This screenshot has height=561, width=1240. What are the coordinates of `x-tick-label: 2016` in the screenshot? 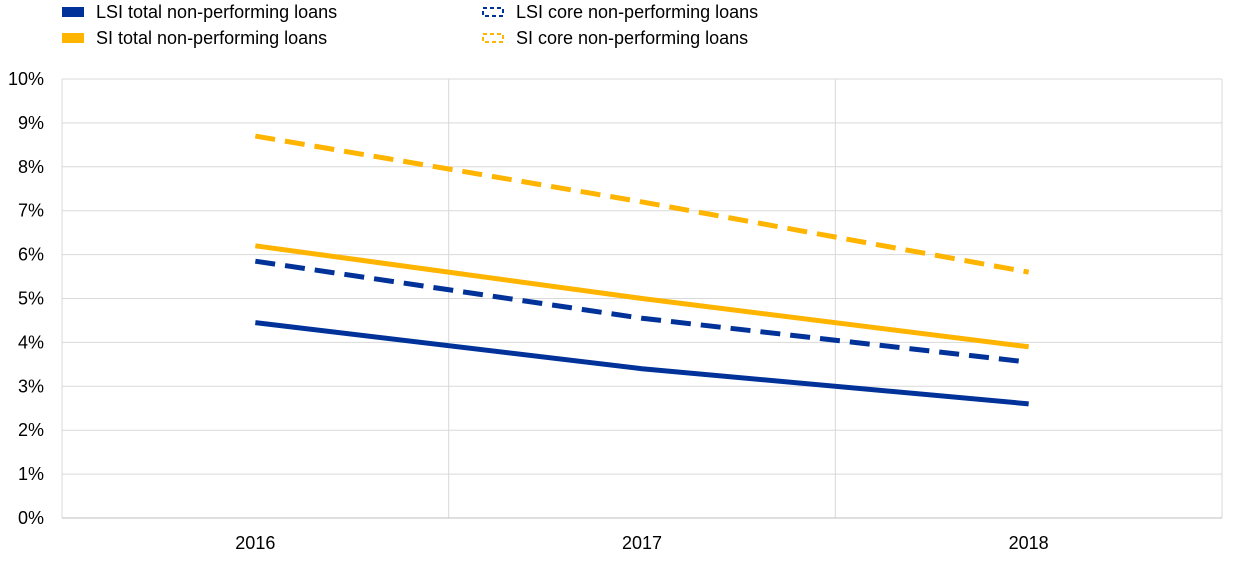 It's located at (255, 543).